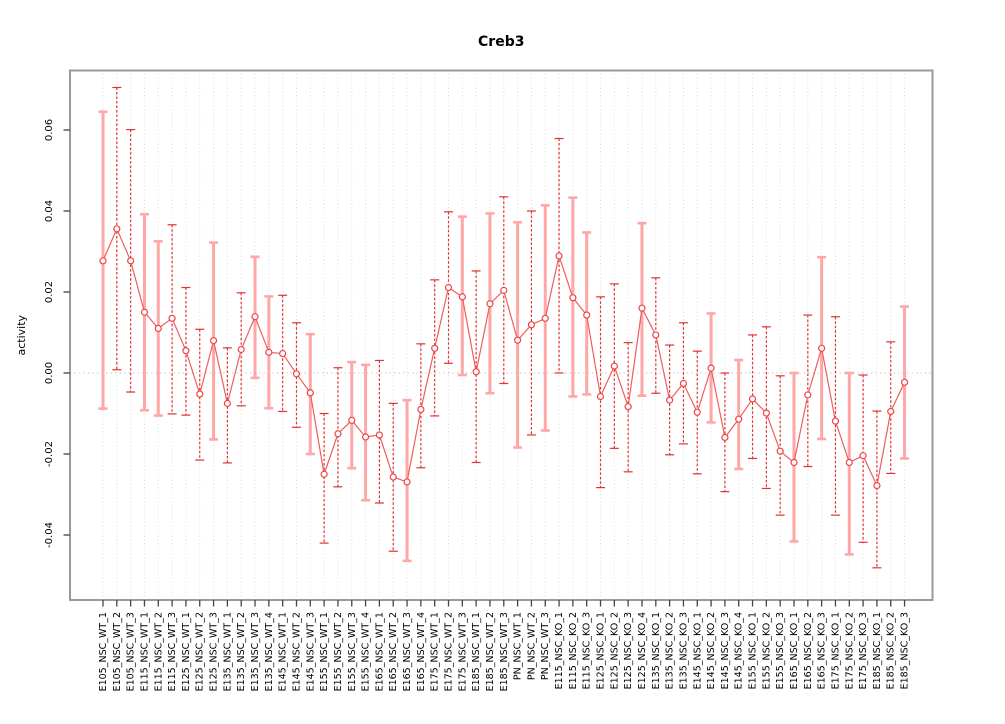  Describe the element at coordinates (697, 650) in the screenshot. I see `x-tick-label: E145_NSC_KO_1` at that location.